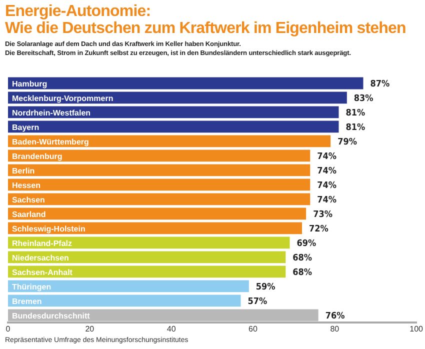 The height and width of the screenshot is (349, 425). I want to click on x-tick-label: 0, so click(8, 329).